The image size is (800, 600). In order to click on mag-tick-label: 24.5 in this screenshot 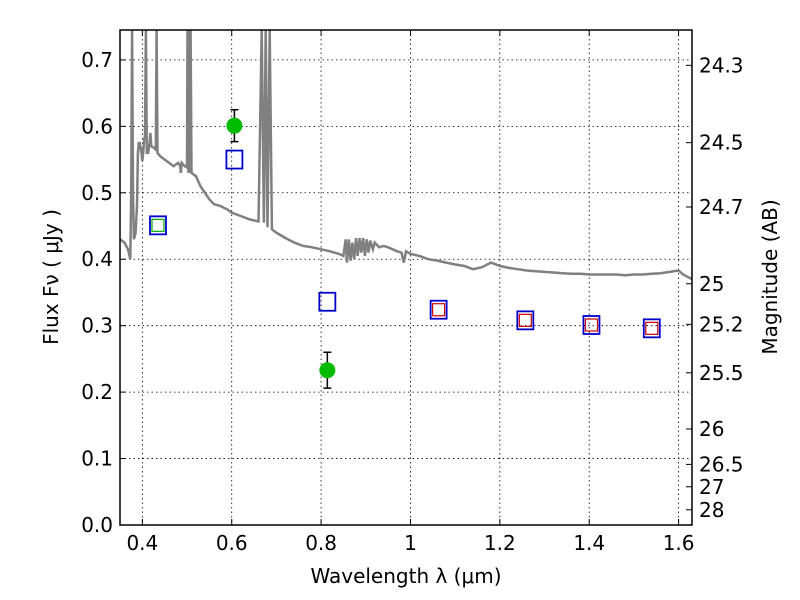, I will do `click(721, 143)`.